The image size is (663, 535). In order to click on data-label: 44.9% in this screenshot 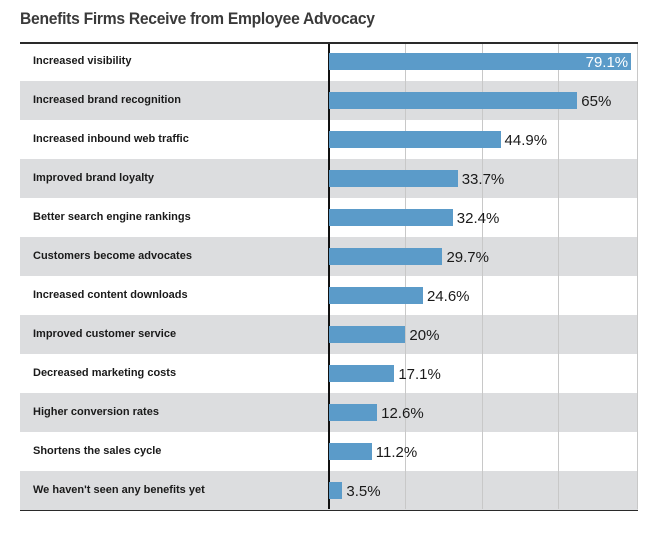, I will do `click(526, 140)`.